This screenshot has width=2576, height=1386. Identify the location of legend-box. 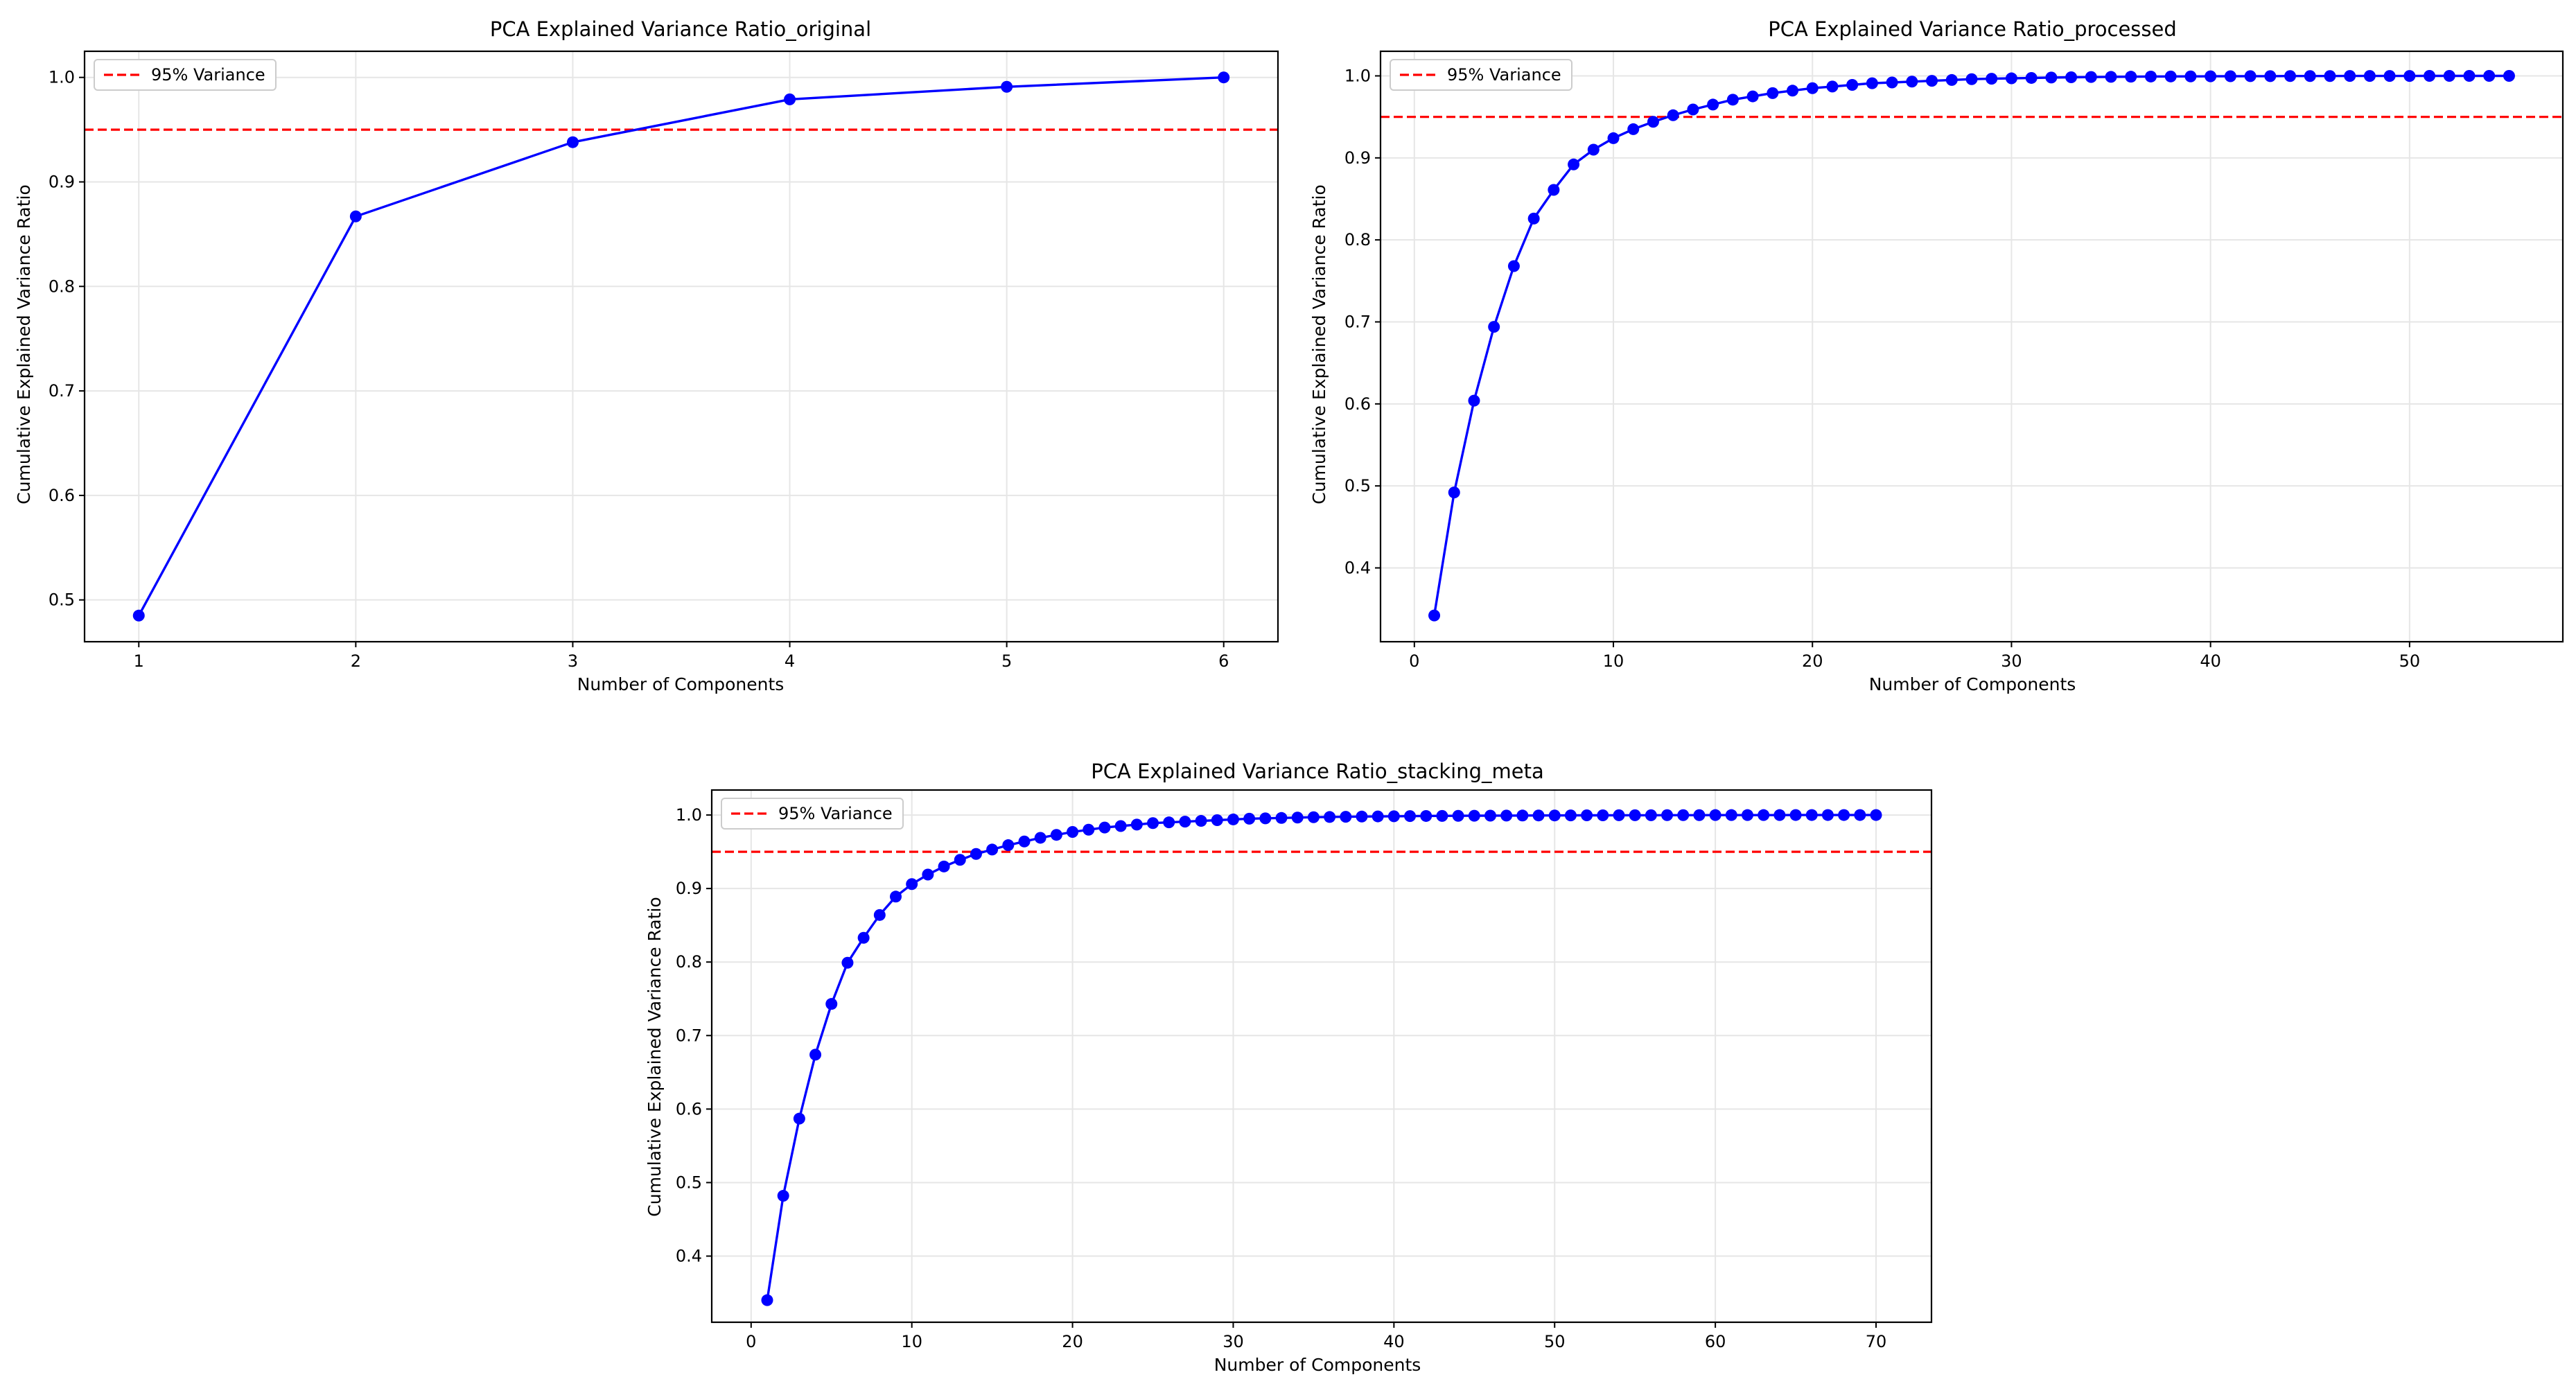
(185, 75).